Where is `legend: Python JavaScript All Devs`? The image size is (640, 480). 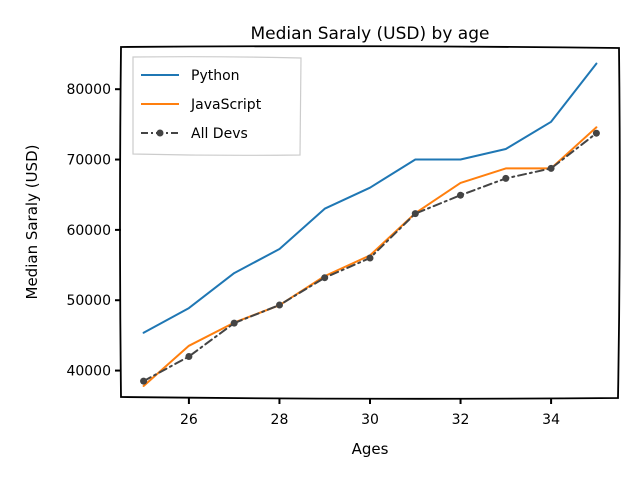
legend: Python JavaScript All Devs is located at coordinates (217, 106).